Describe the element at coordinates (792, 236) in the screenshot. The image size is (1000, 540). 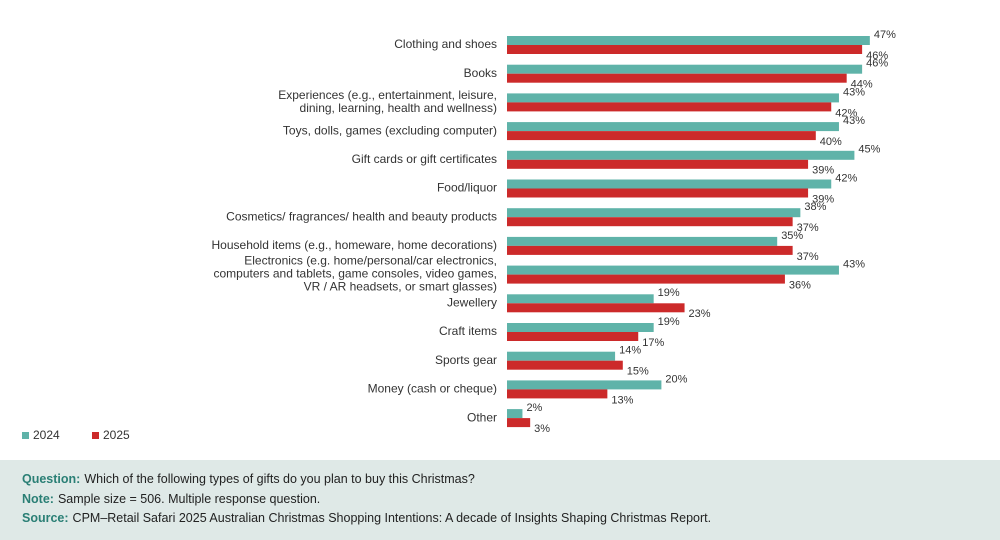
I see `value-label: 35%` at that location.